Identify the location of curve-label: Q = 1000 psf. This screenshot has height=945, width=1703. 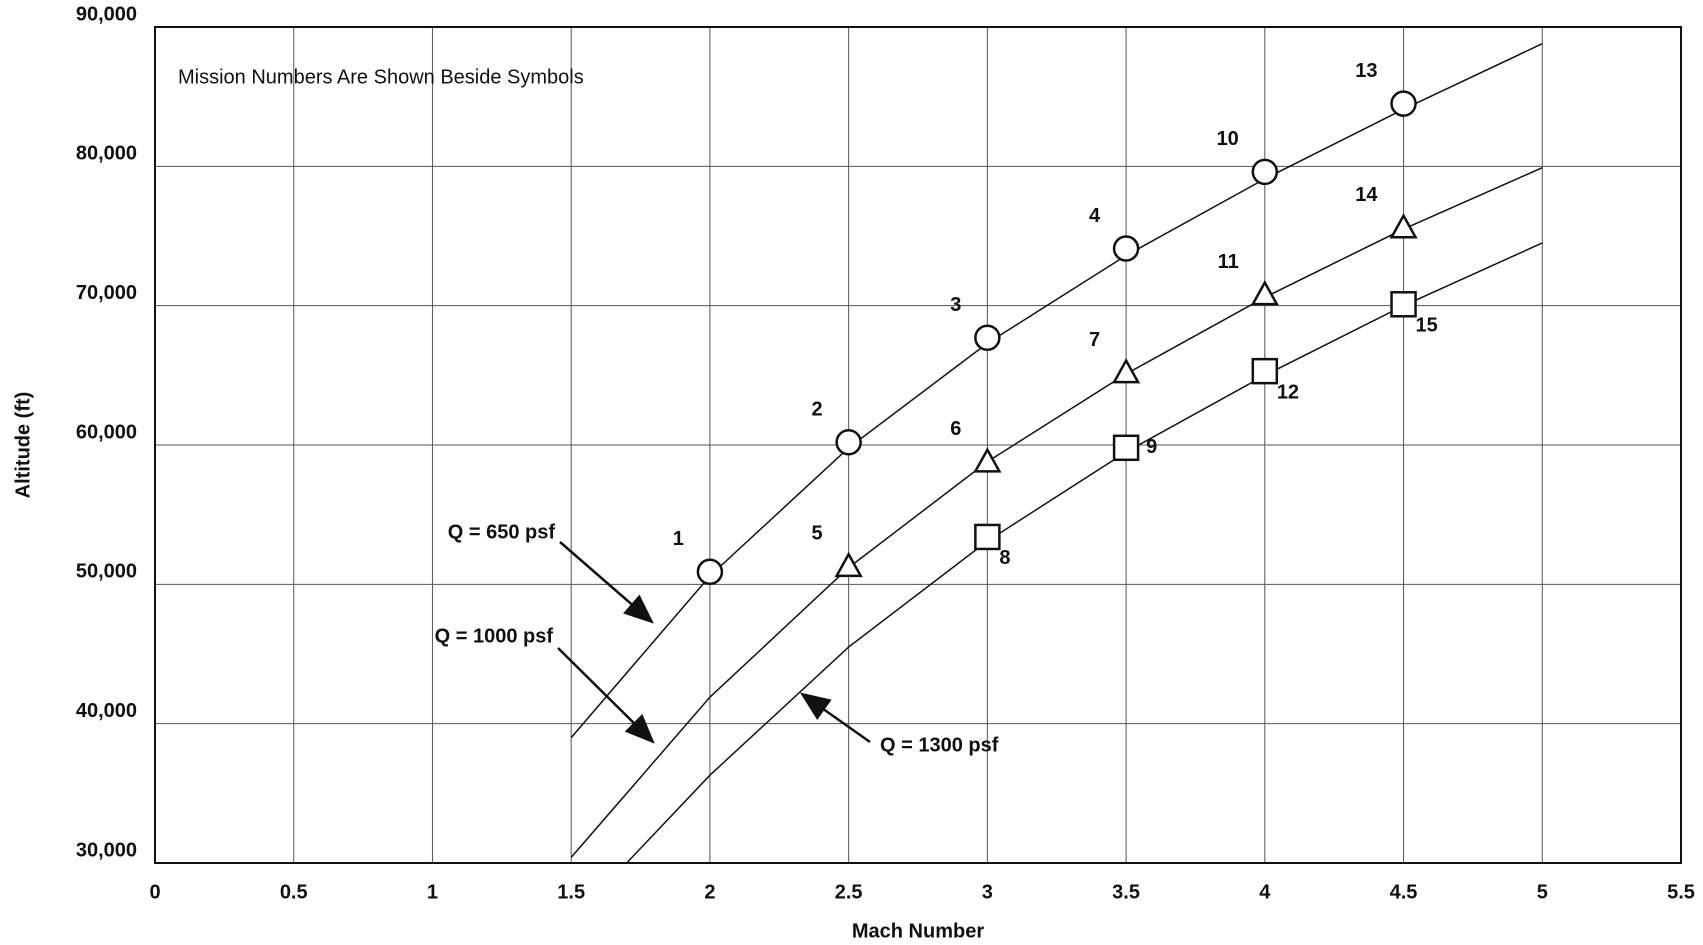
(494, 636).